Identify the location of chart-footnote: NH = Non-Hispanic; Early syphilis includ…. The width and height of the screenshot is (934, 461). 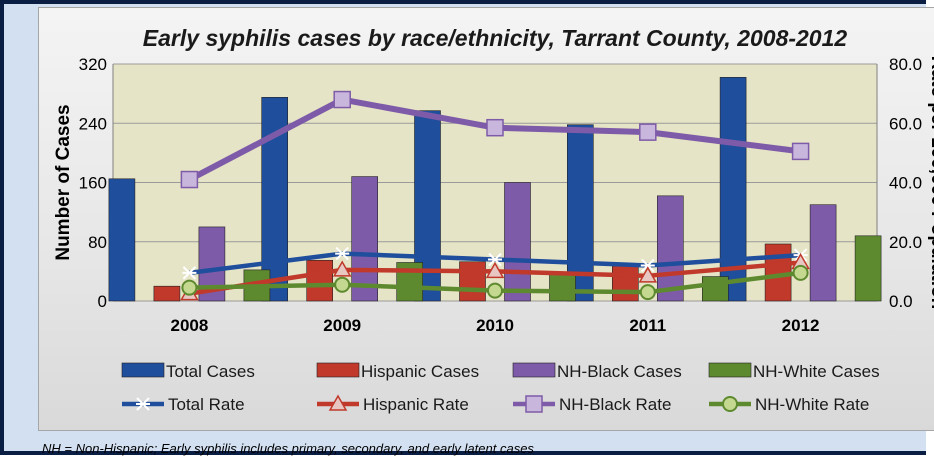
(288, 448).